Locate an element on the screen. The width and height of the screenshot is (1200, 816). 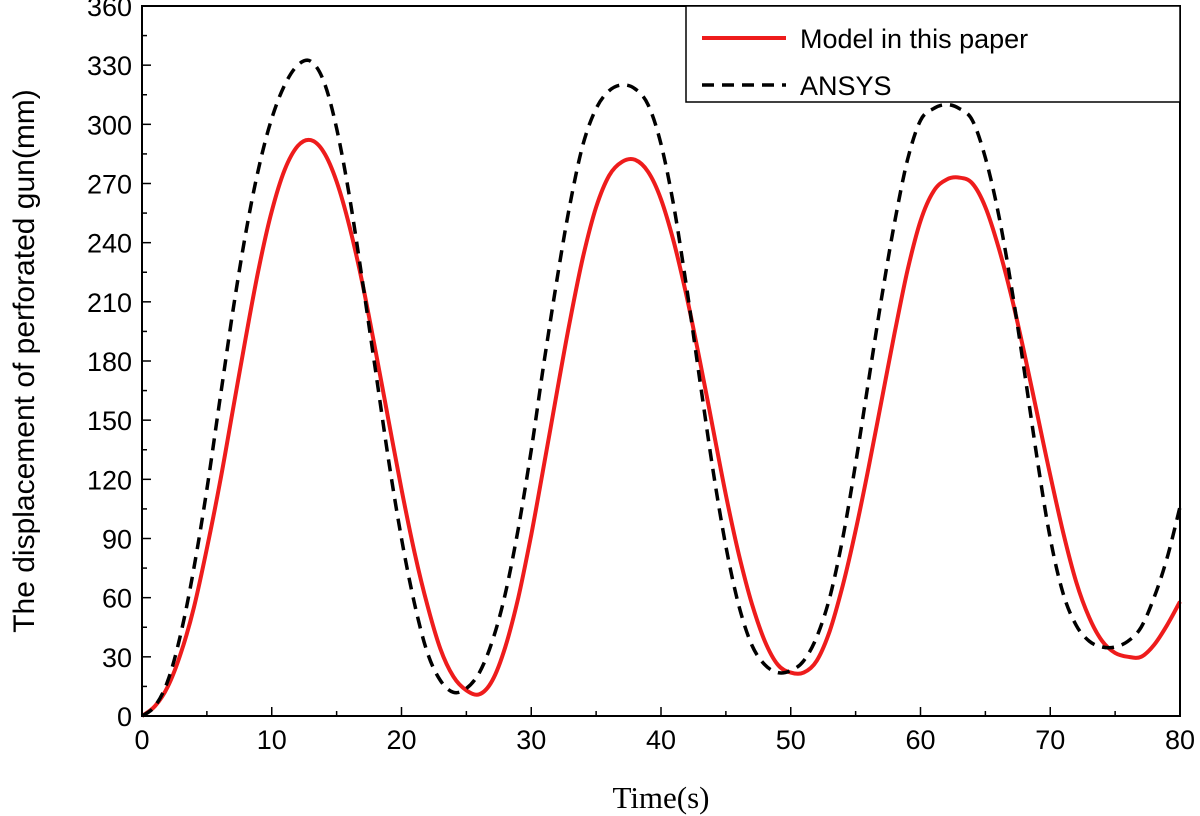
y-tick-label: 180 is located at coordinates (109, 362).